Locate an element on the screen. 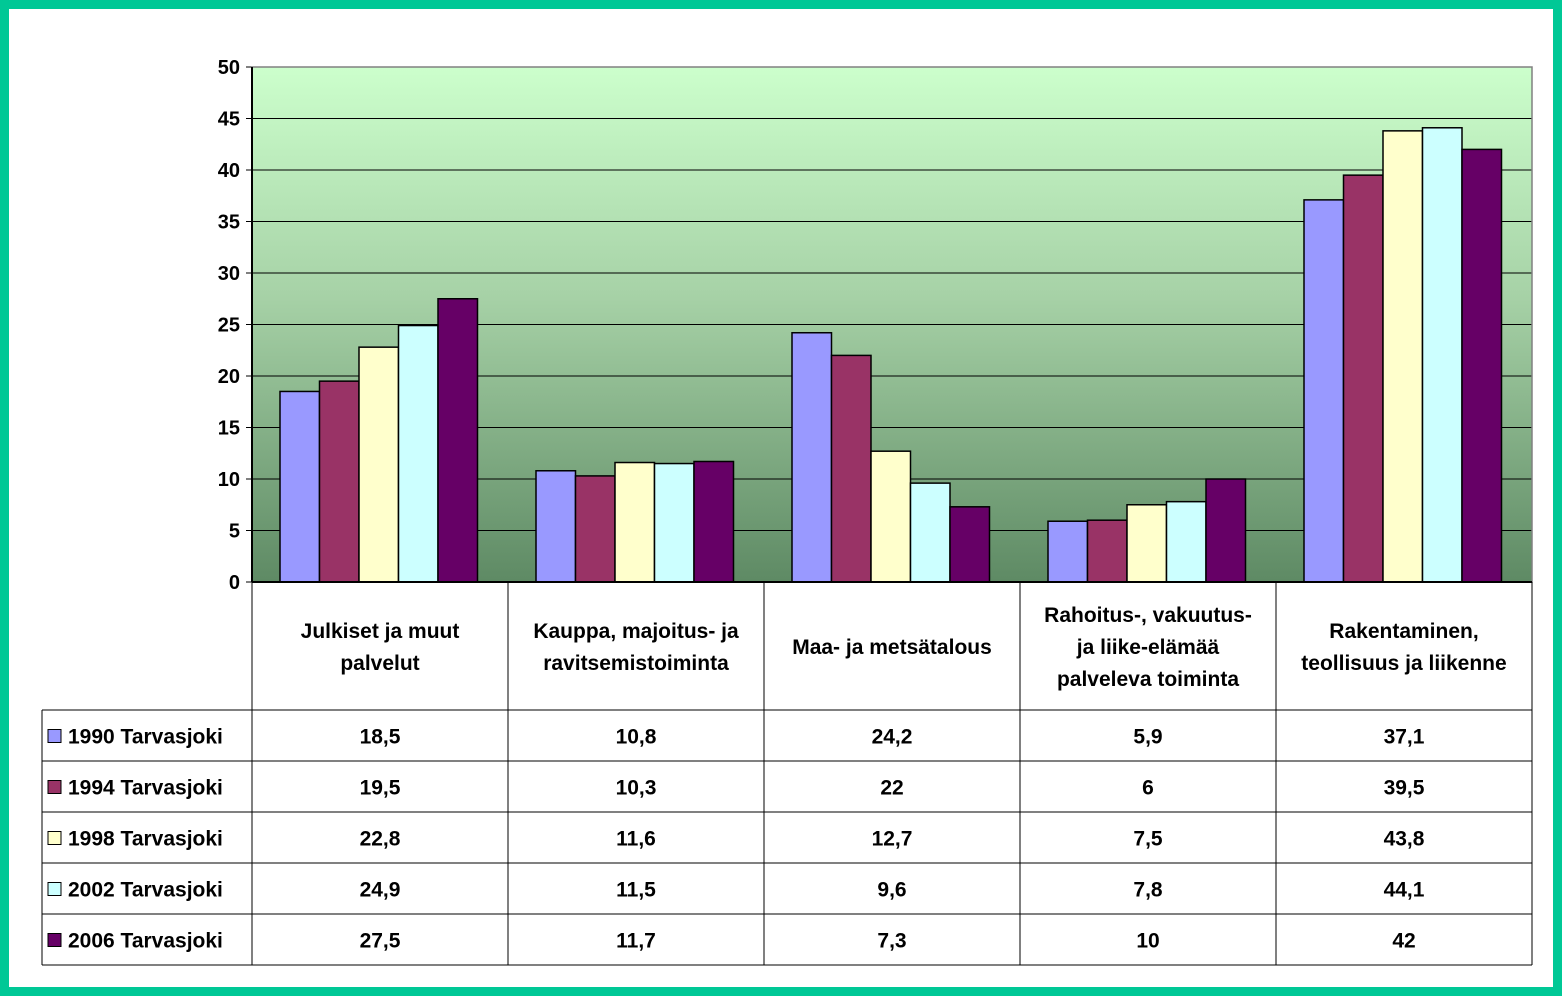  data-label: 11,6 is located at coordinates (636, 839).